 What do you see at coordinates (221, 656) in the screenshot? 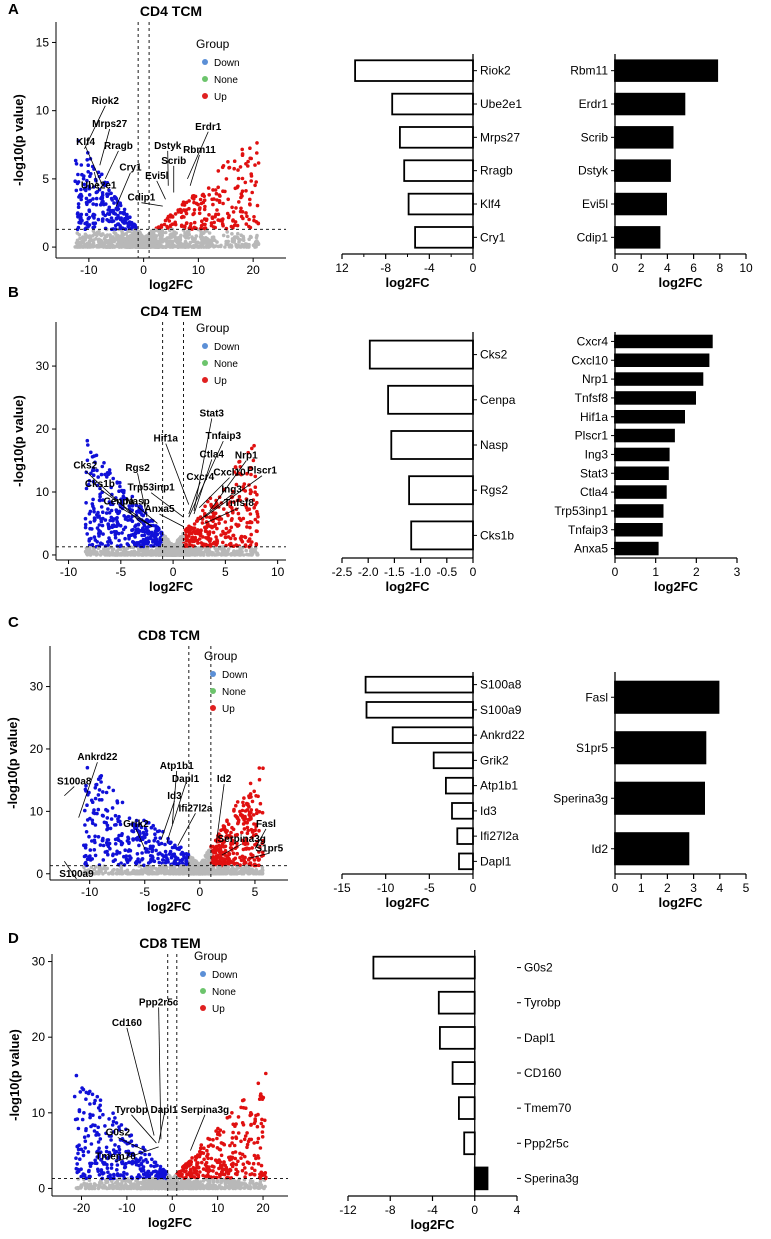
I see `legend-title: Group` at bounding box center [221, 656].